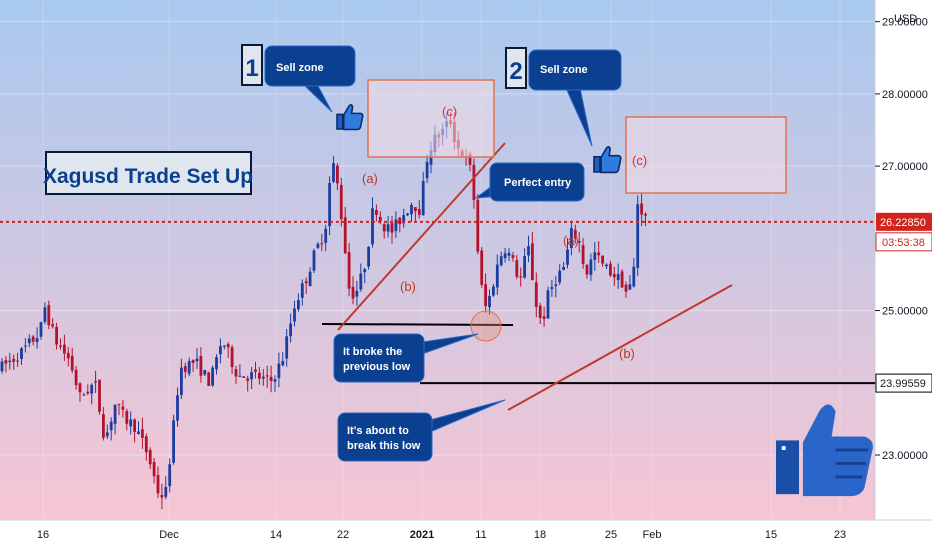 This screenshot has width=932, height=555. Describe the element at coordinates (824, 450) in the screenshot. I see `thumbs-up-icon-large` at that location.